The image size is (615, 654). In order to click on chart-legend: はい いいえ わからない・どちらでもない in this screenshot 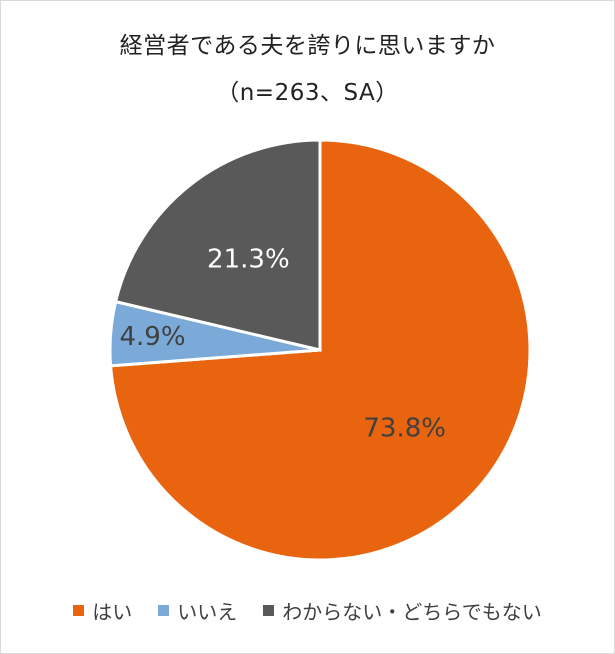, I will do `click(307, 610)`.